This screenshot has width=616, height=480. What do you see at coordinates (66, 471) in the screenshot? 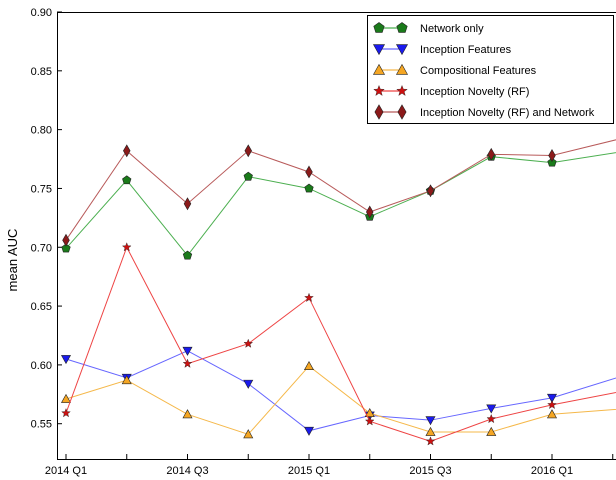
I see `x-tick-label: 2014 Q1` at bounding box center [66, 471].